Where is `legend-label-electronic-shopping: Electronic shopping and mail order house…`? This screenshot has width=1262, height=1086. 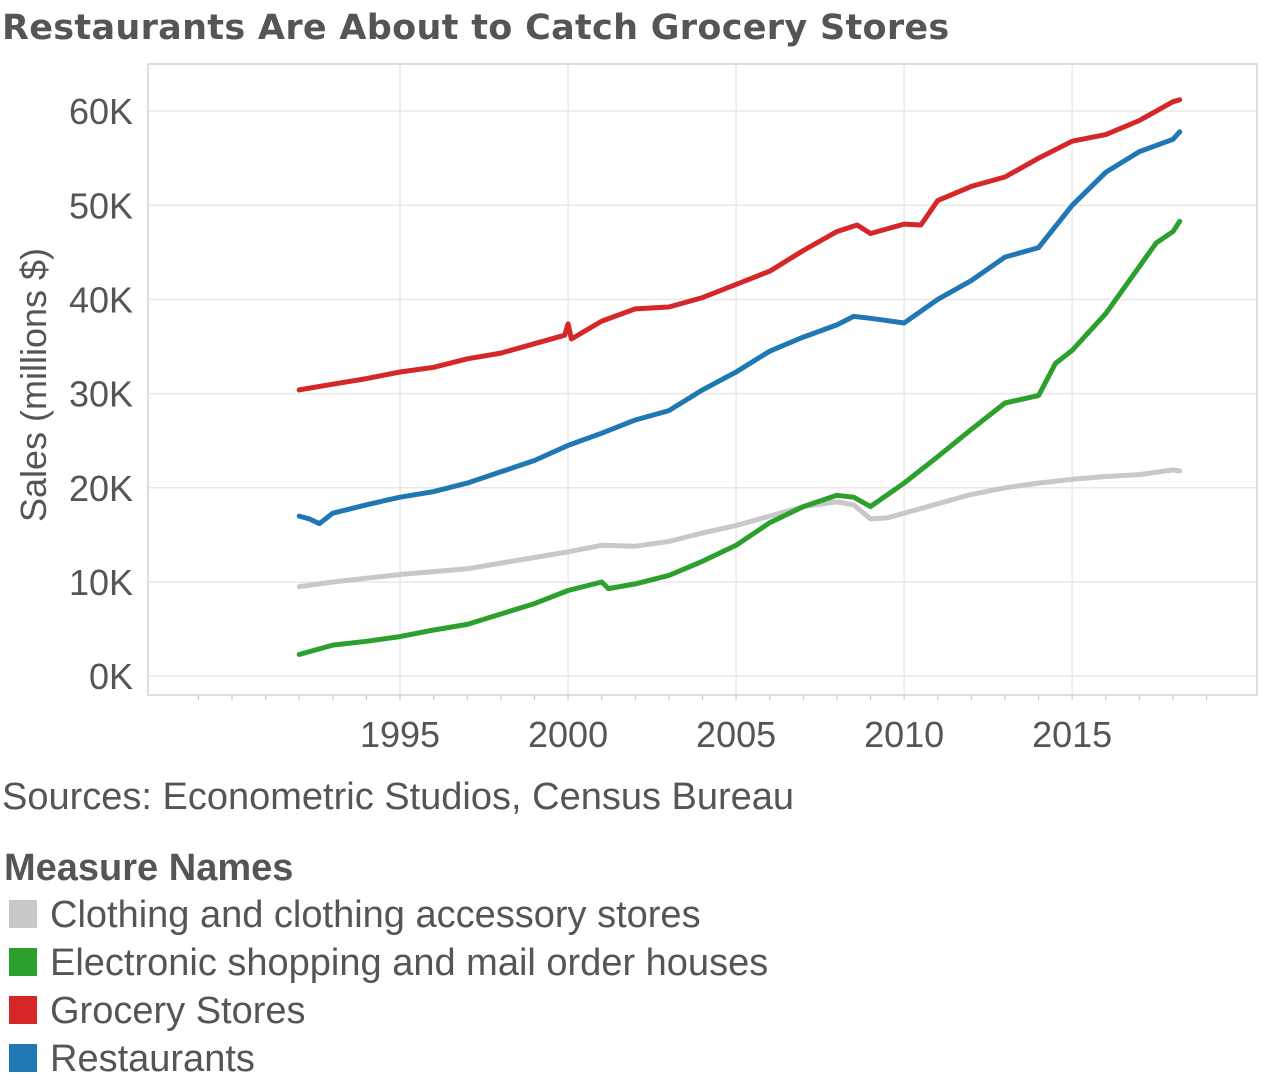
legend-label-electronic-shopping: Electronic shopping and mail order house… is located at coordinates (409, 963).